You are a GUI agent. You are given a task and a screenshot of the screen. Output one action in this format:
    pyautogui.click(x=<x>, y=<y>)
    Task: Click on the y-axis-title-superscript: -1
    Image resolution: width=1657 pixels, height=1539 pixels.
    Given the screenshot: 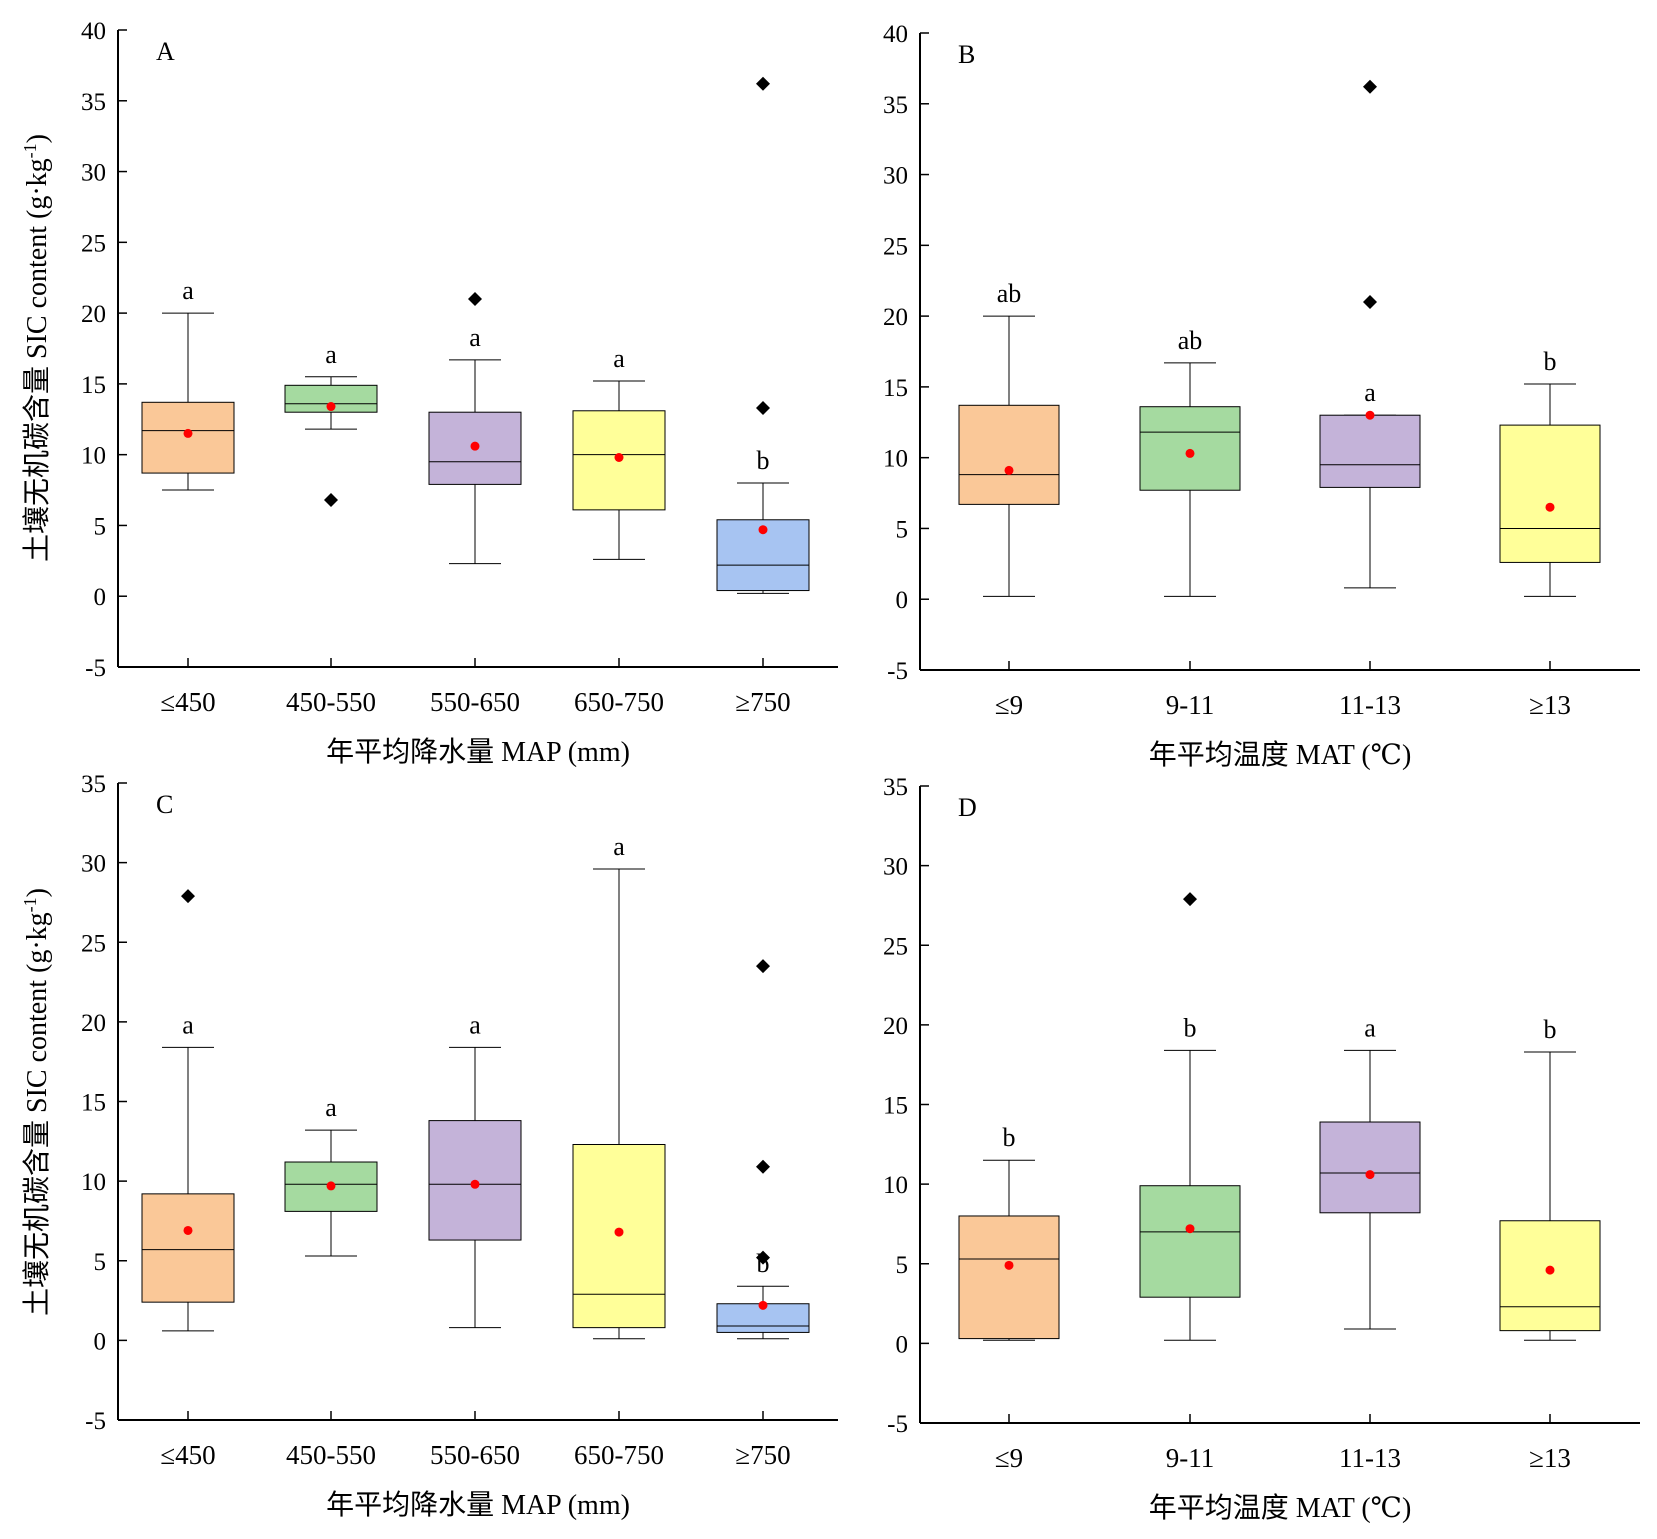 What is the action you would take?
    pyautogui.click(x=30, y=150)
    